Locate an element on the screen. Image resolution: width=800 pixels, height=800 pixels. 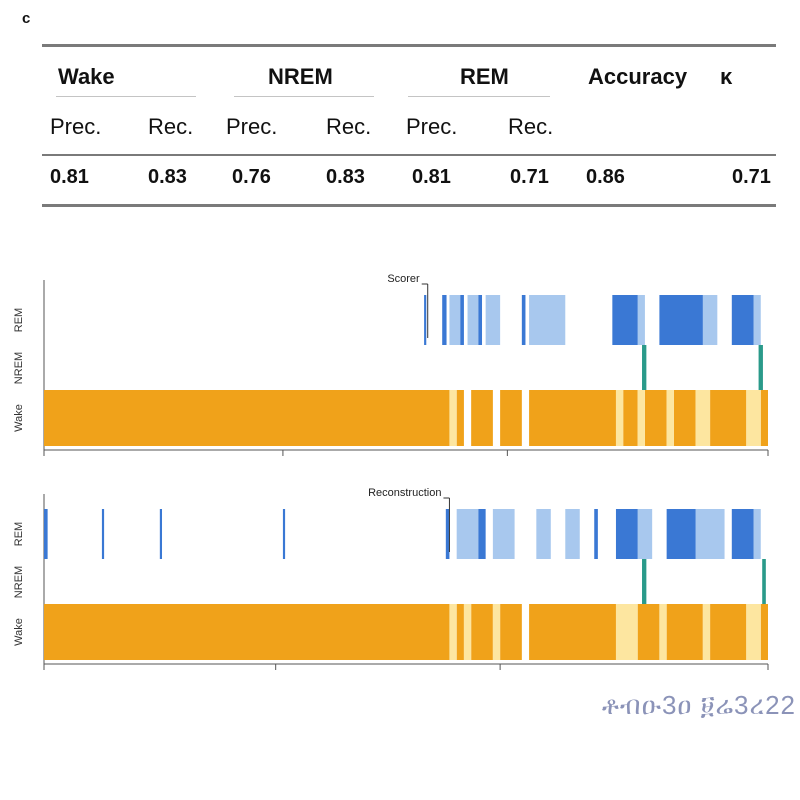
header-kappa: κ is located at coordinates (726, 76).